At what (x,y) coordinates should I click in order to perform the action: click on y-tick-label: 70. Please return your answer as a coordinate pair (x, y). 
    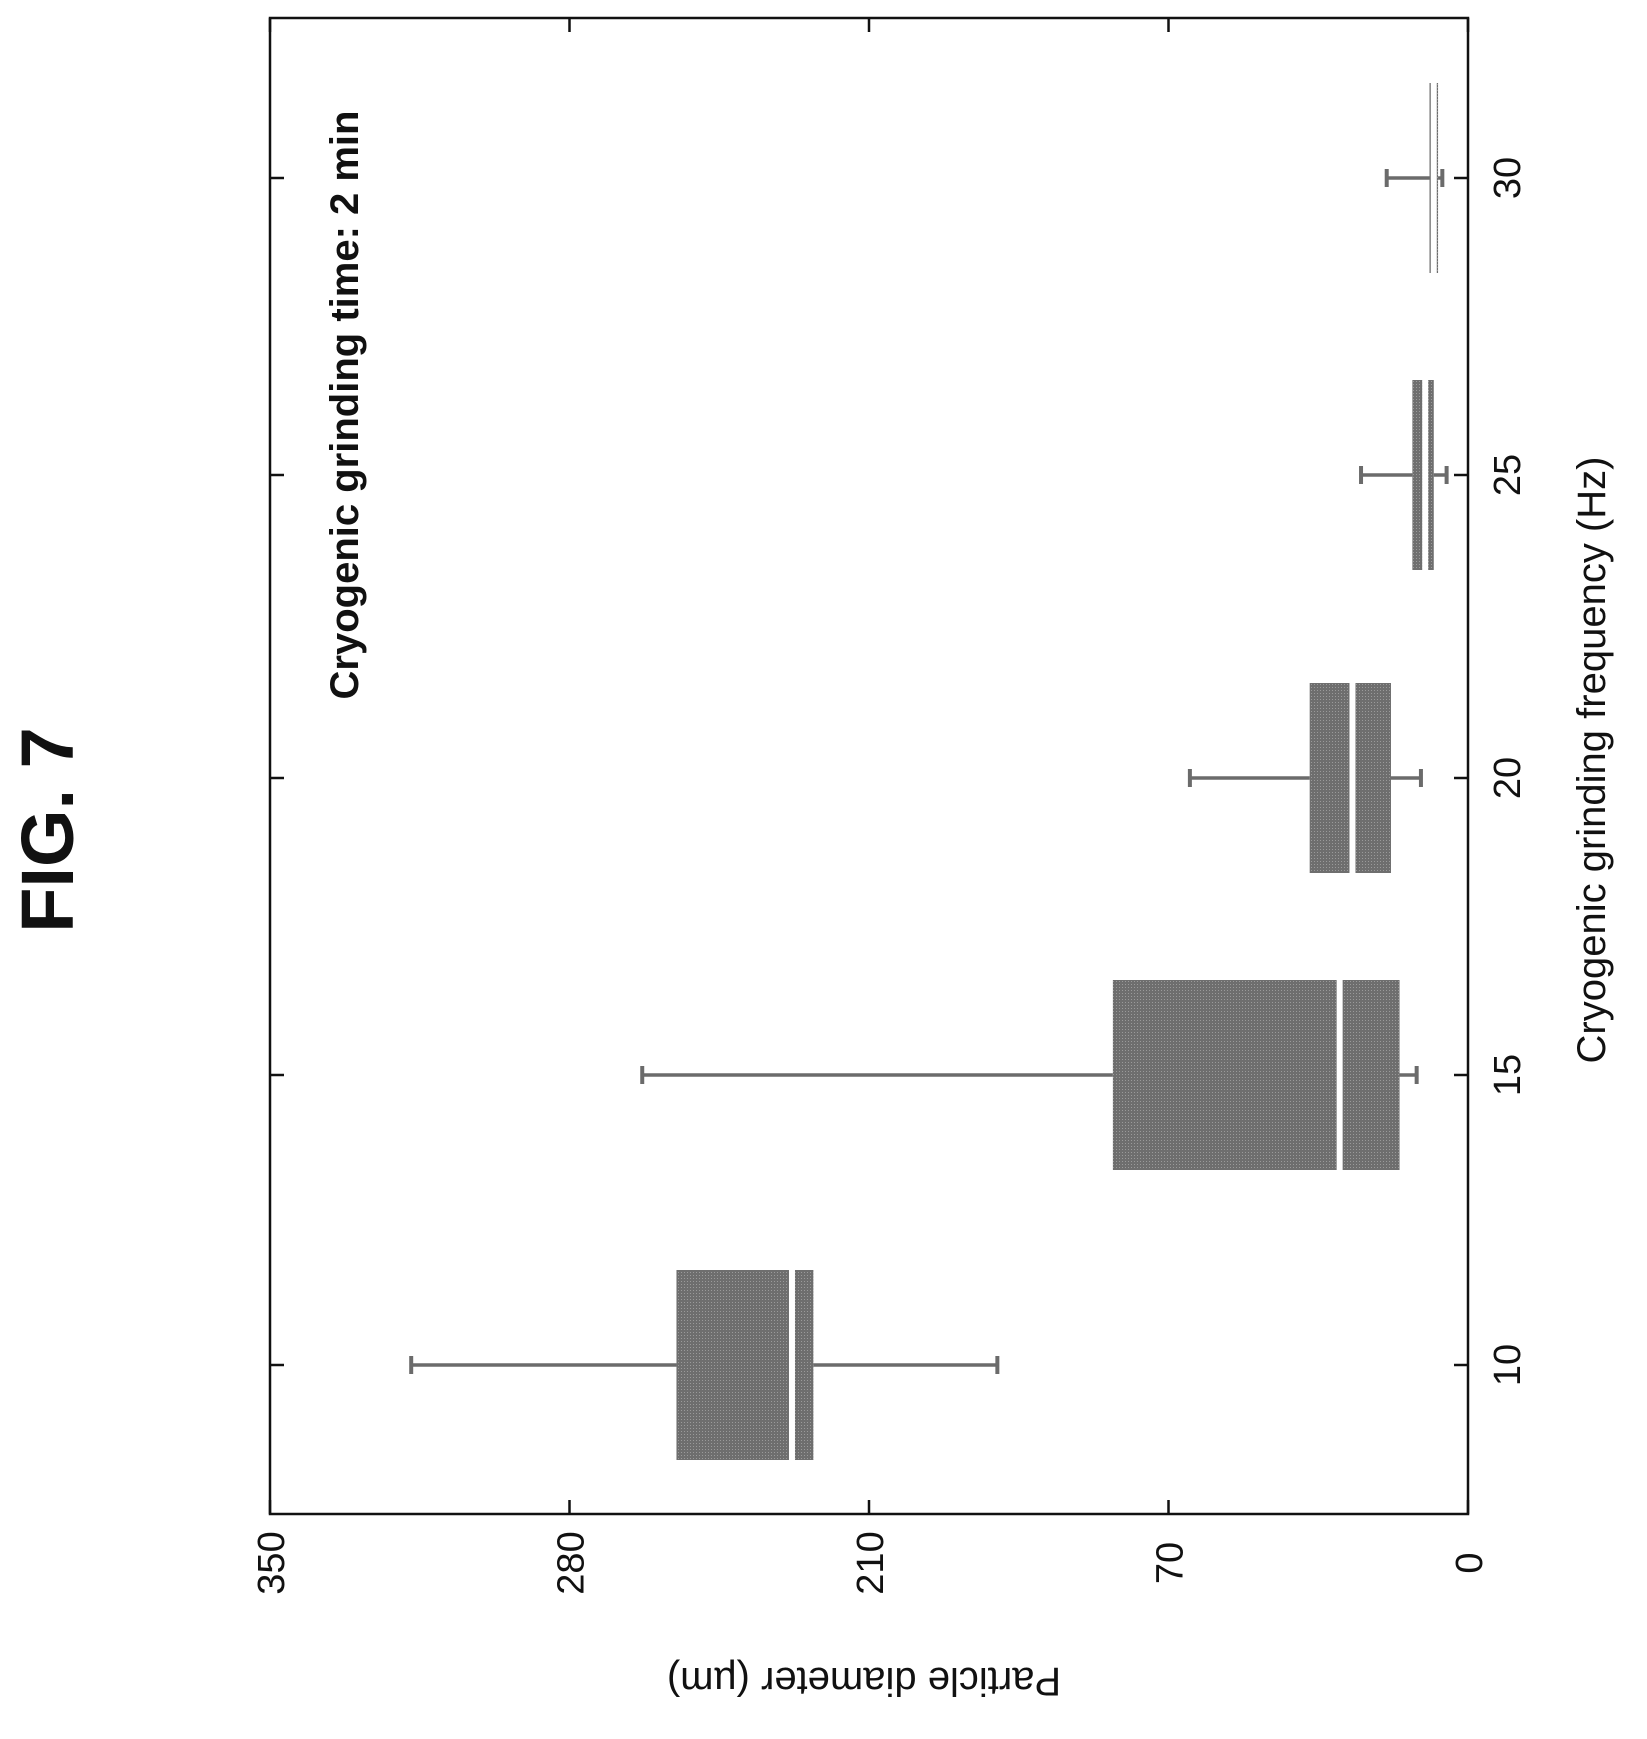
    Looking at the image, I should click on (1171, 1563).